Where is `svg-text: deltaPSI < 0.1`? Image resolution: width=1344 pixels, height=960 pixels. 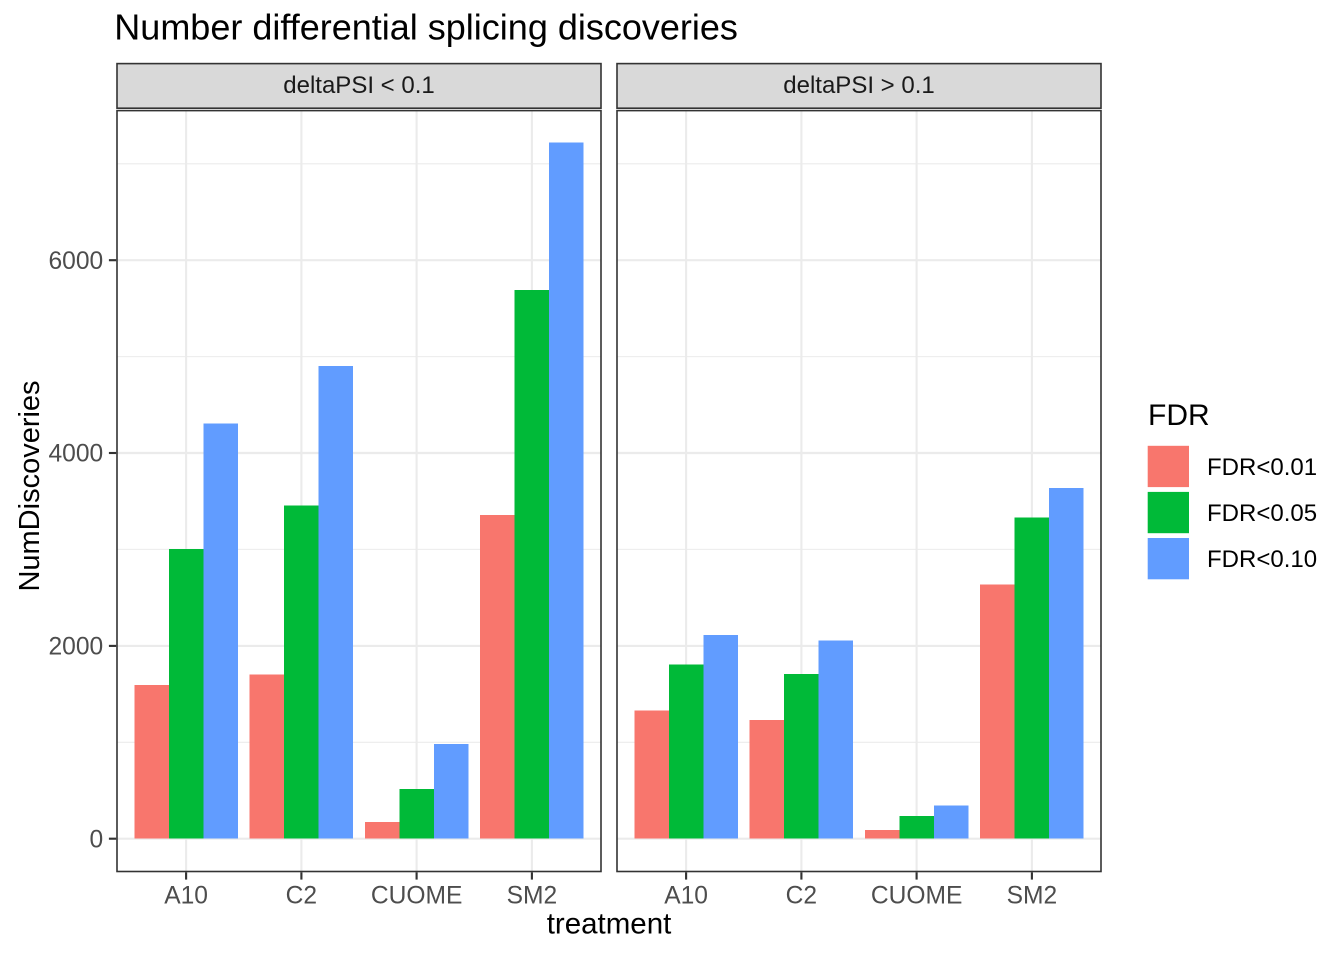
svg-text: deltaPSI < 0.1 is located at coordinates (358, 85).